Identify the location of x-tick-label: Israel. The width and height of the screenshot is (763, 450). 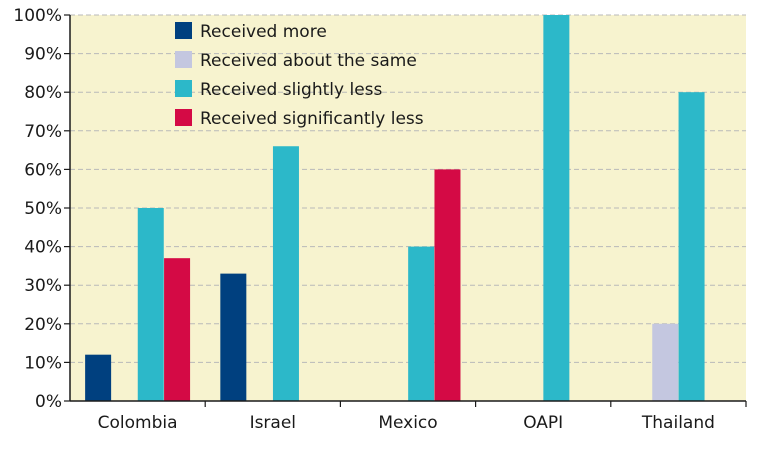
(273, 423).